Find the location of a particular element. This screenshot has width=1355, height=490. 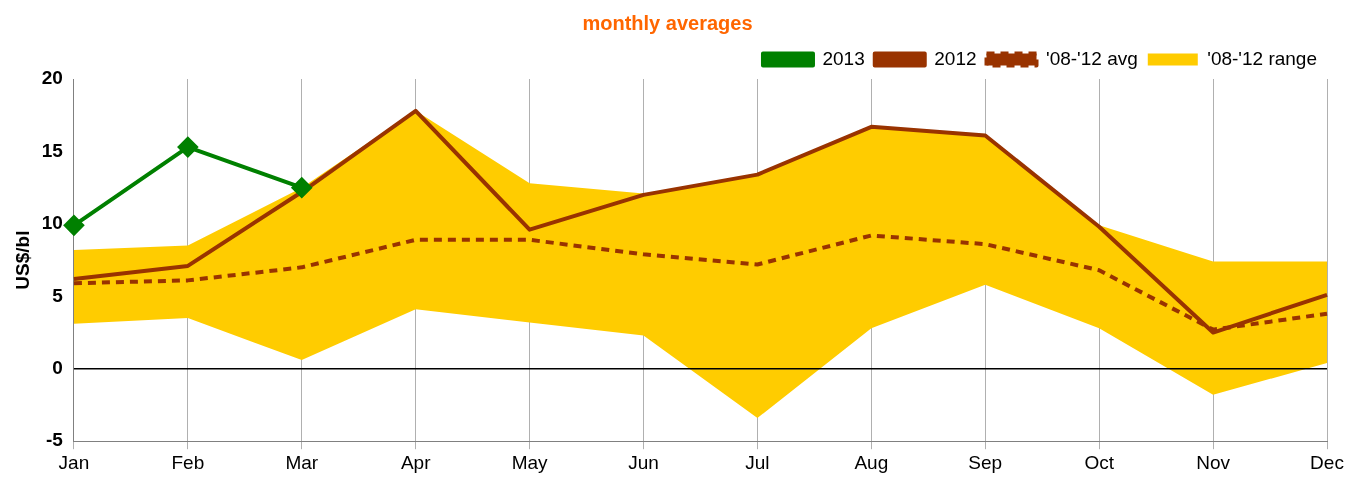

x-tick-label: Aug is located at coordinates (871, 462).